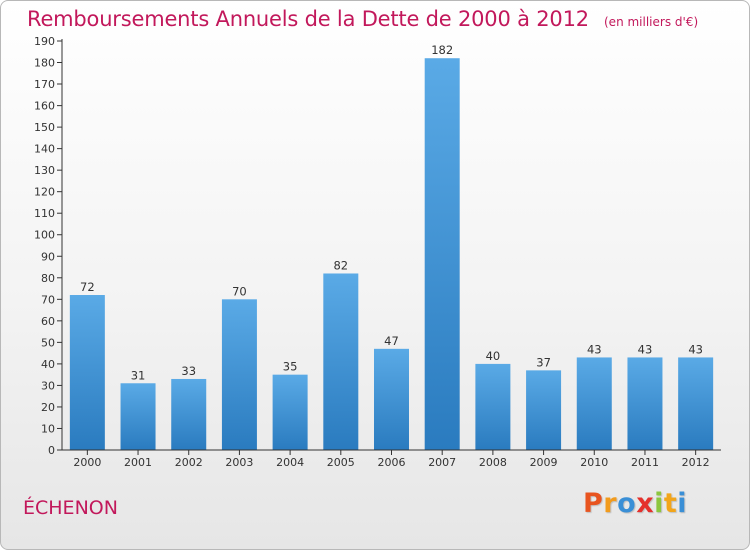  Describe the element at coordinates (290, 462) in the screenshot. I see `x-tick-label: 2004` at that location.